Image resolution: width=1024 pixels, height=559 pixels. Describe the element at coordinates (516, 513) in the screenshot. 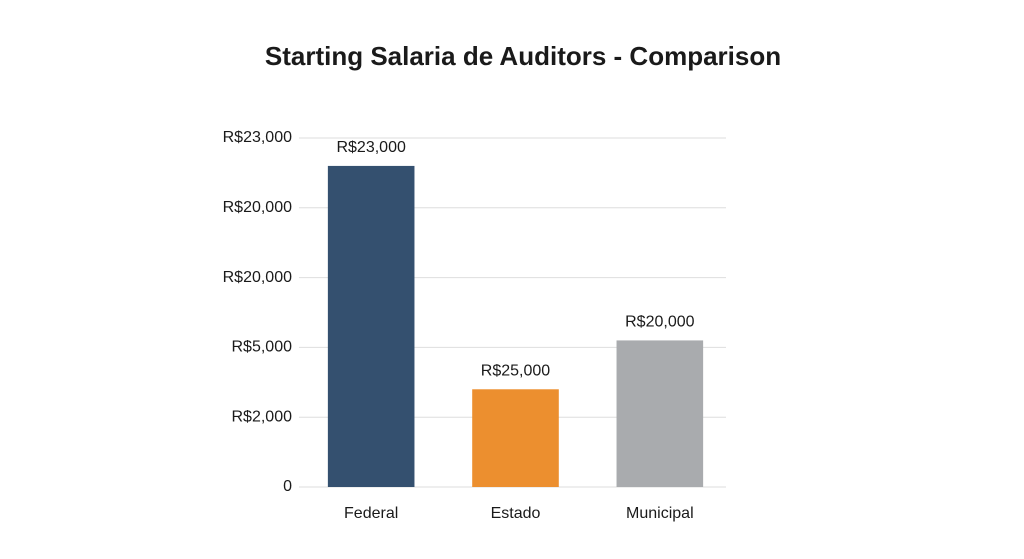

I see `x-tick-label: Estado` at that location.